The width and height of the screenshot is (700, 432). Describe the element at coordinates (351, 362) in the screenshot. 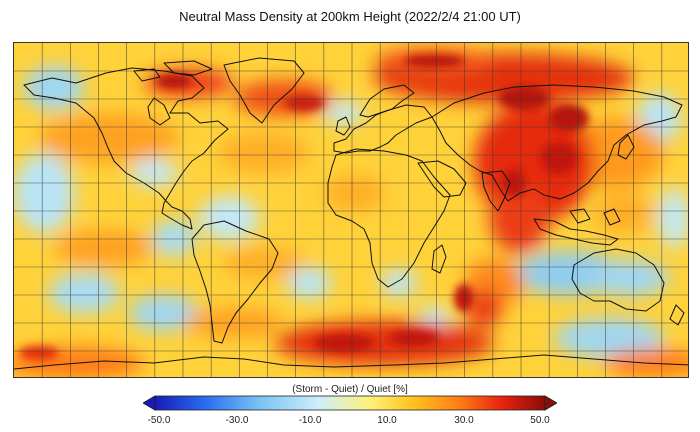

I see `antarctica-coast` at that location.